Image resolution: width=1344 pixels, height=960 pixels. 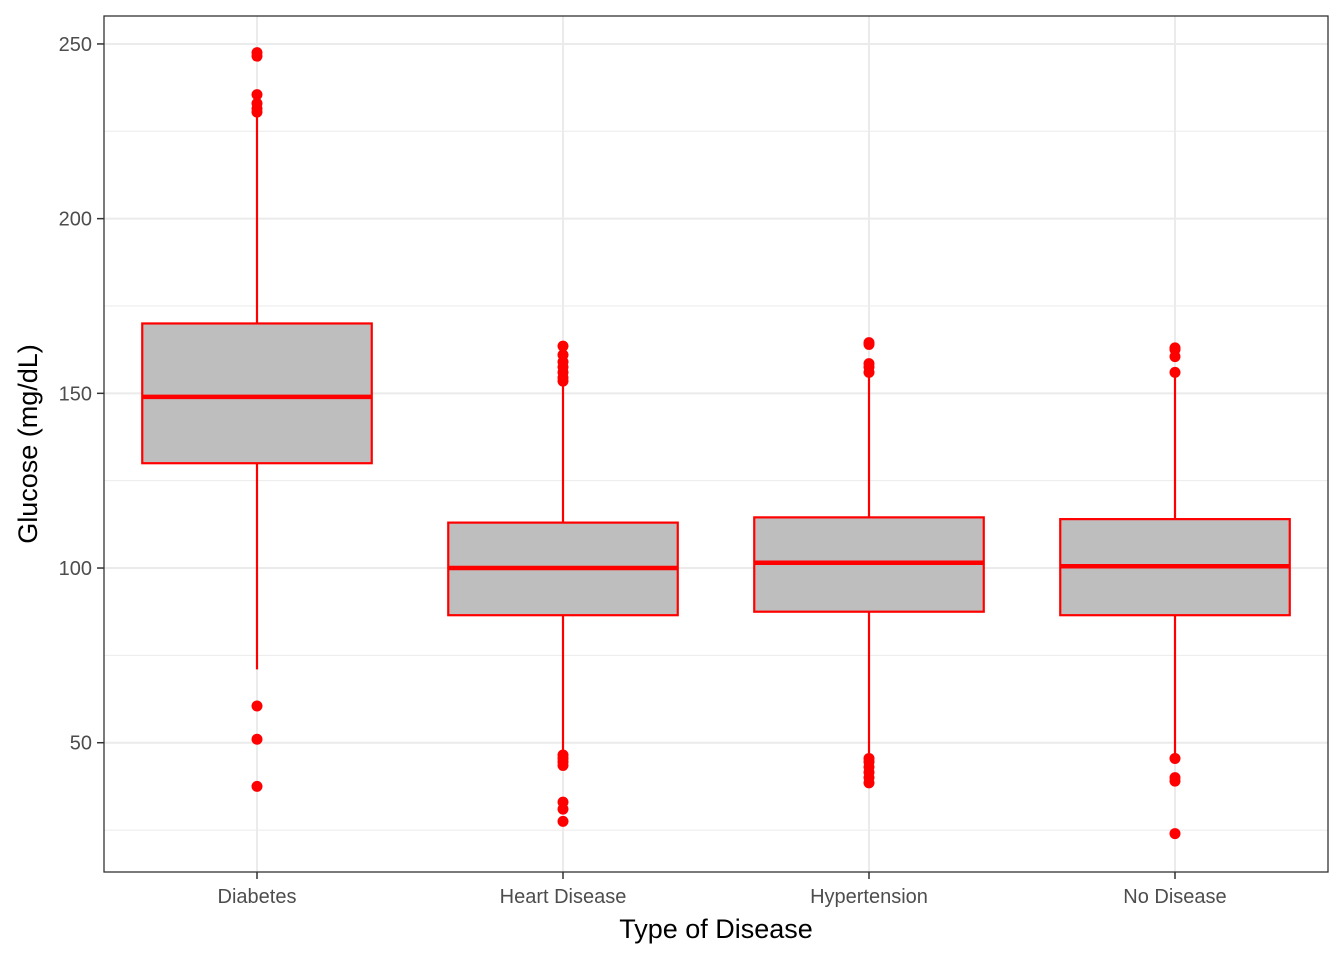 I want to click on box-no-disease, so click(x=1175, y=591).